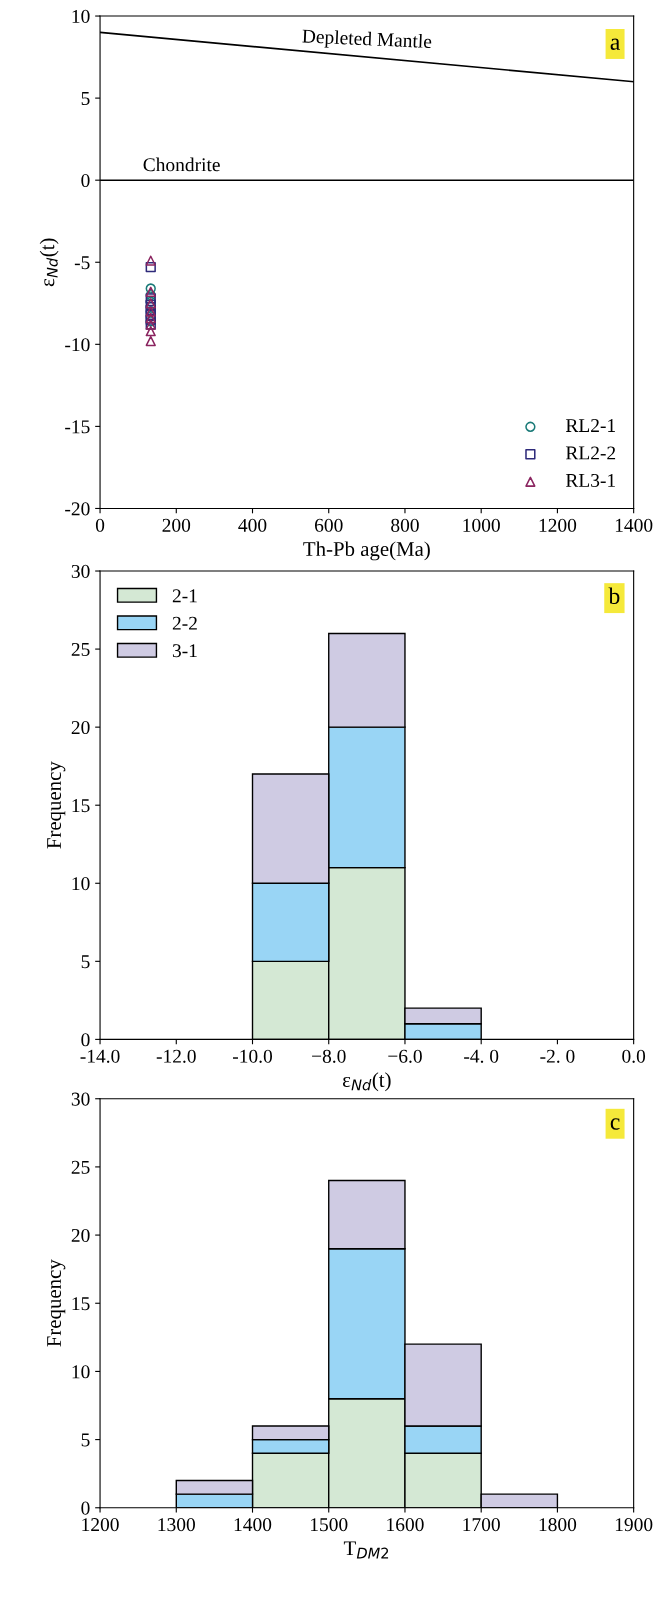 This screenshot has height=1604, width=667. I want to click on annotation: c, so click(615, 1124).